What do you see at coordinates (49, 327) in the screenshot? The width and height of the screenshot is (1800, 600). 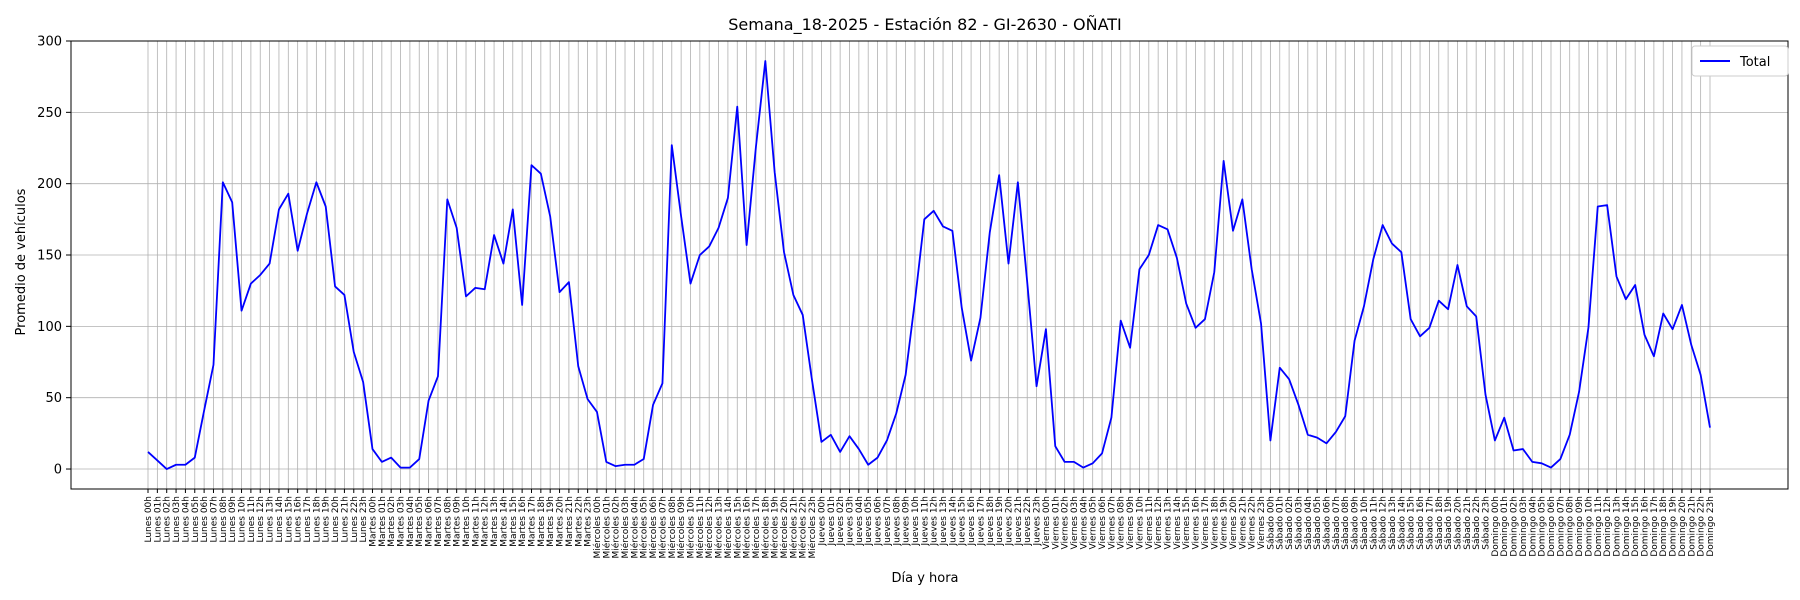 I see `y-tick-label: 100` at bounding box center [49, 327].